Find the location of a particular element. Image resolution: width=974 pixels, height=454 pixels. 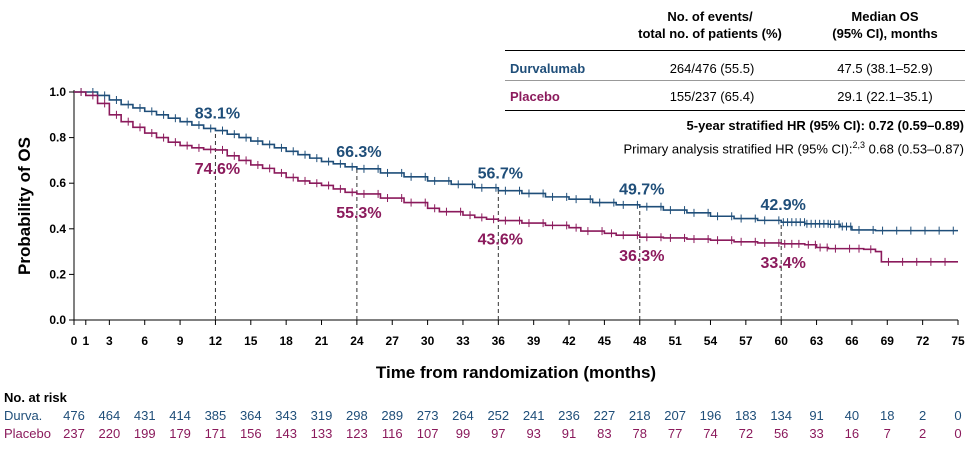

x-tick-label: 60 is located at coordinates (782, 341).